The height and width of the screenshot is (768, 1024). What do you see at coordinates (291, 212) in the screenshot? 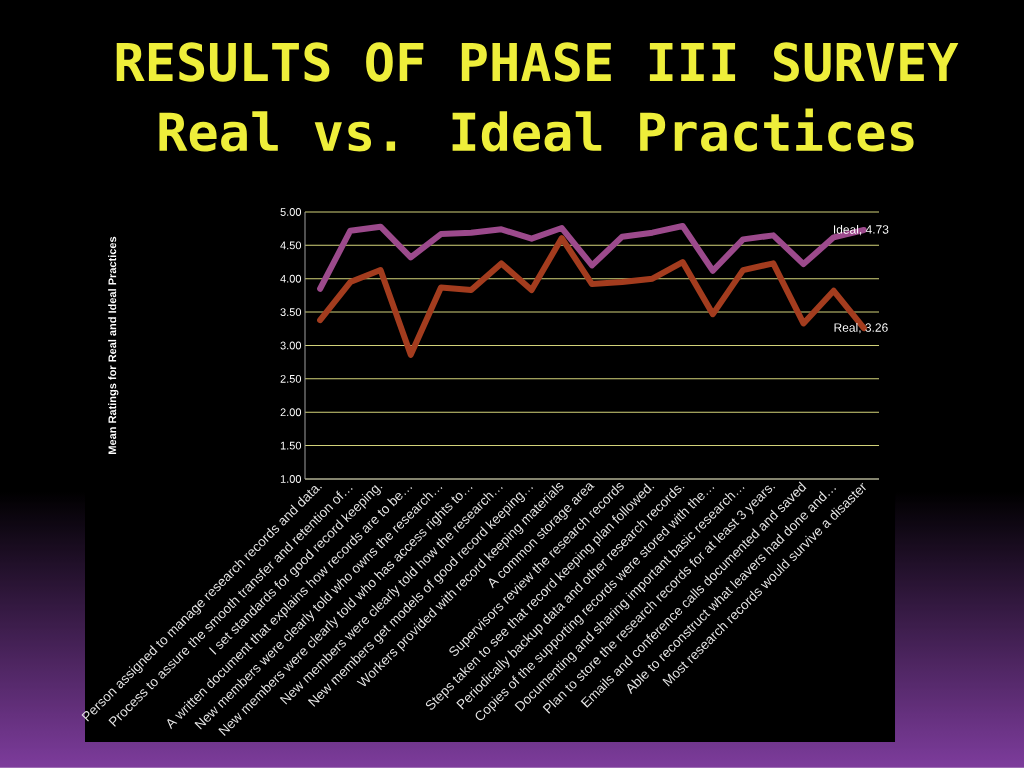
I see `y-tick-label: 5.00` at bounding box center [291, 212].